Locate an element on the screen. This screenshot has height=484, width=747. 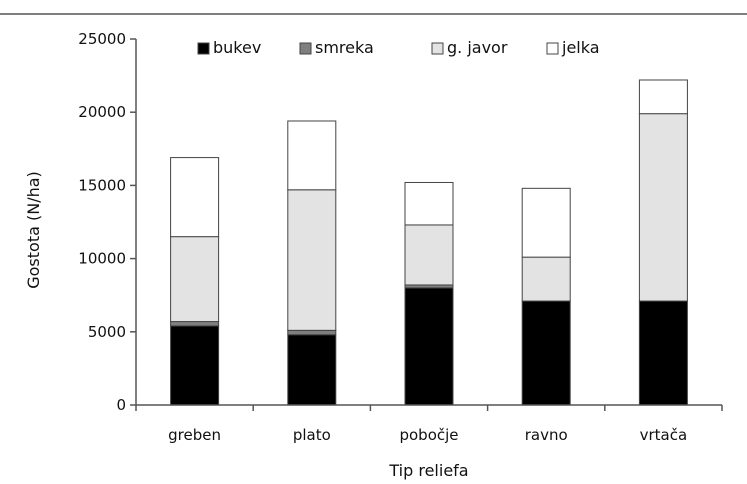
legend-label: g. javor is located at coordinates (477, 47).